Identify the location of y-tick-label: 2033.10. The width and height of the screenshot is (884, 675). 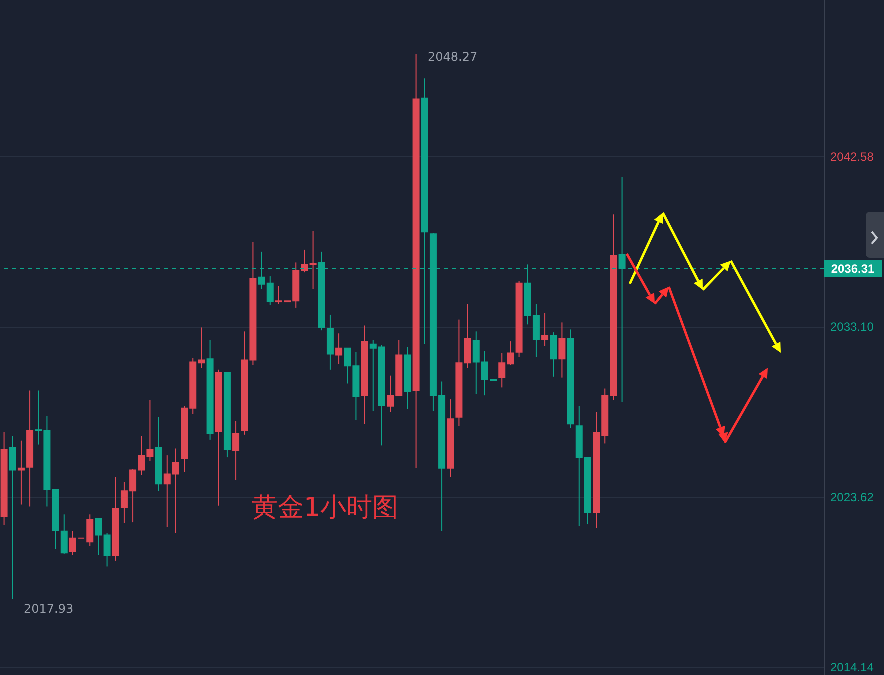
(852, 327).